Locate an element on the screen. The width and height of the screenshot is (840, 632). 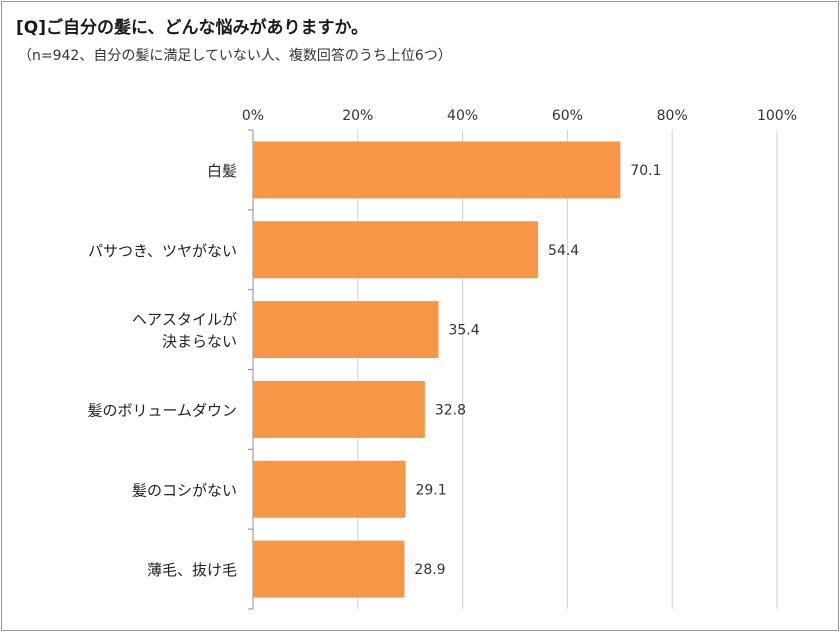
x-tick-label: 100% is located at coordinates (777, 116).